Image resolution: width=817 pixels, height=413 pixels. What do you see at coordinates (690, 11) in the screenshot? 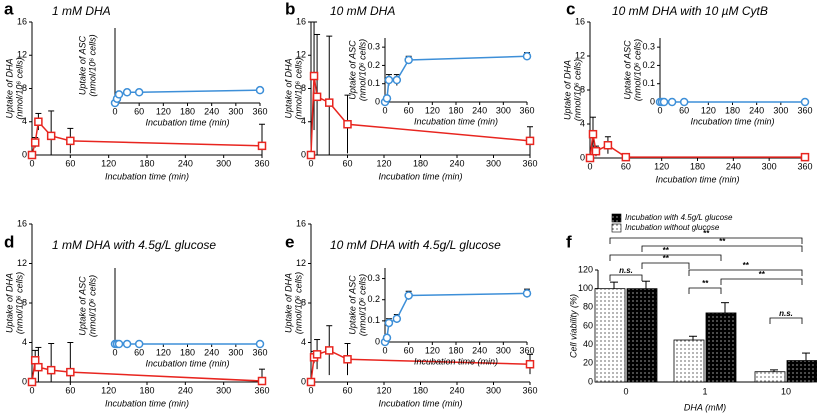
I see `chart-title: 10 mM DHA with 10 µM CytB` at bounding box center [690, 11].